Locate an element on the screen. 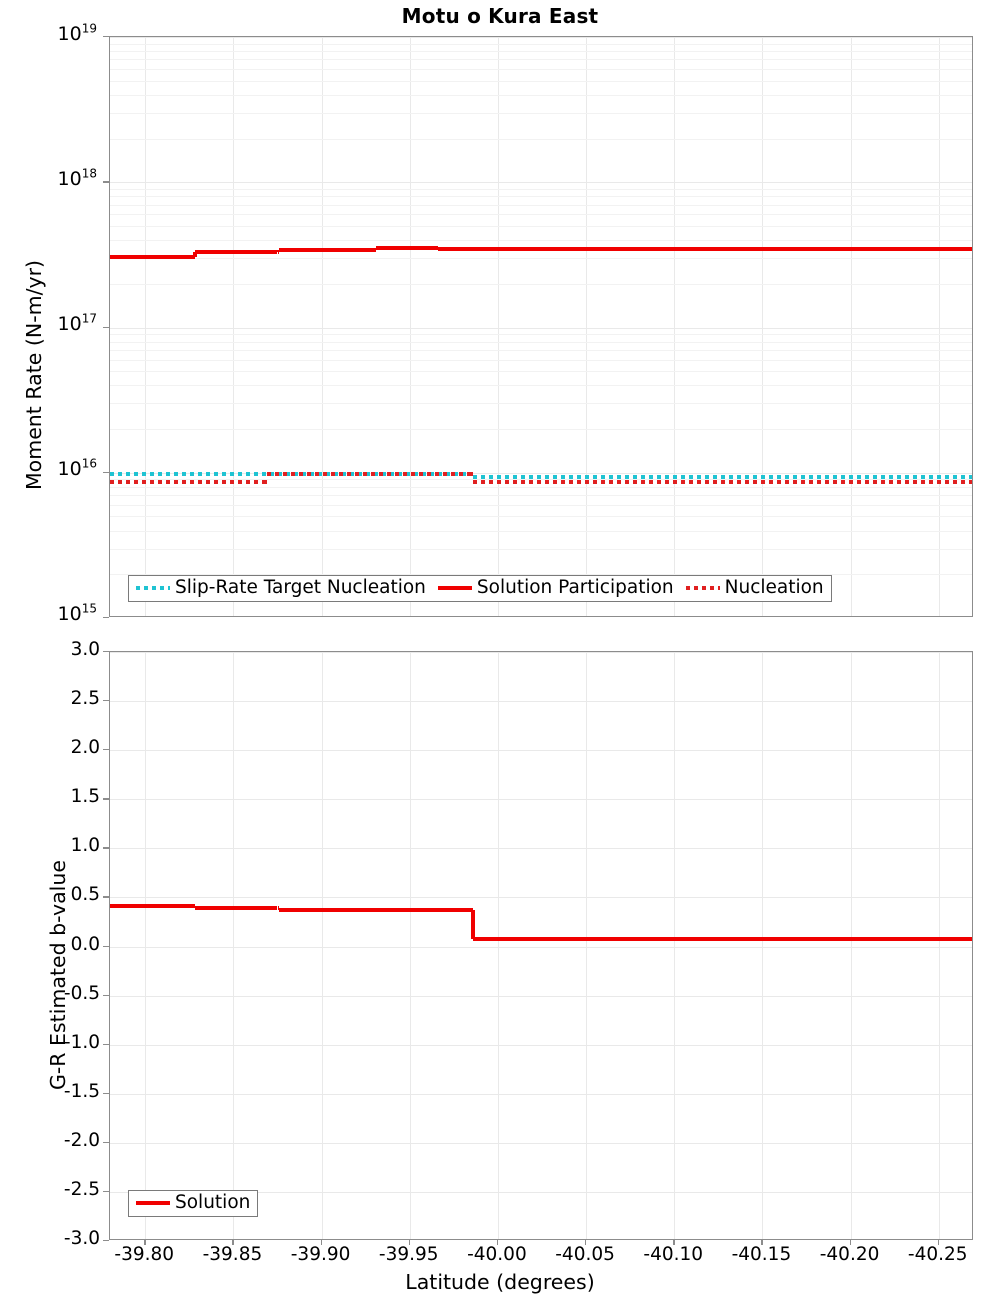 The height and width of the screenshot is (1300, 1000). y-tick-bottom--2.0: -2.0 is located at coordinates (81, 1140).